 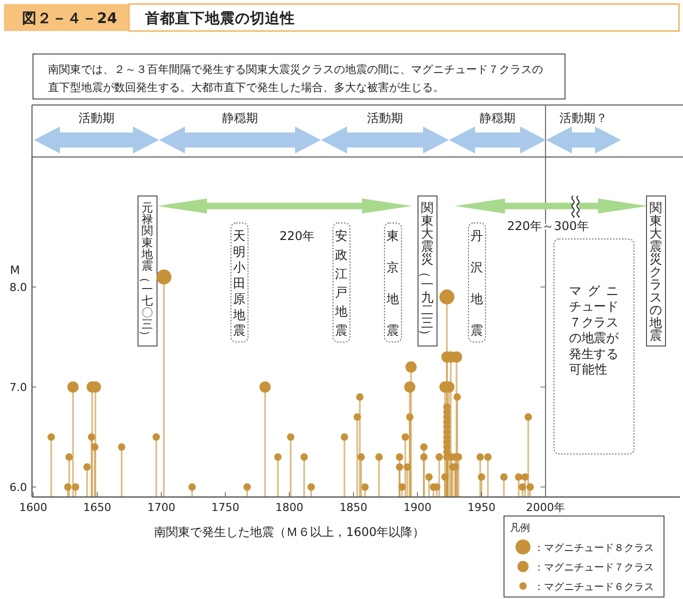 What do you see at coordinates (546, 507) in the screenshot?
I see `x-tick-label: 2000年` at bounding box center [546, 507].